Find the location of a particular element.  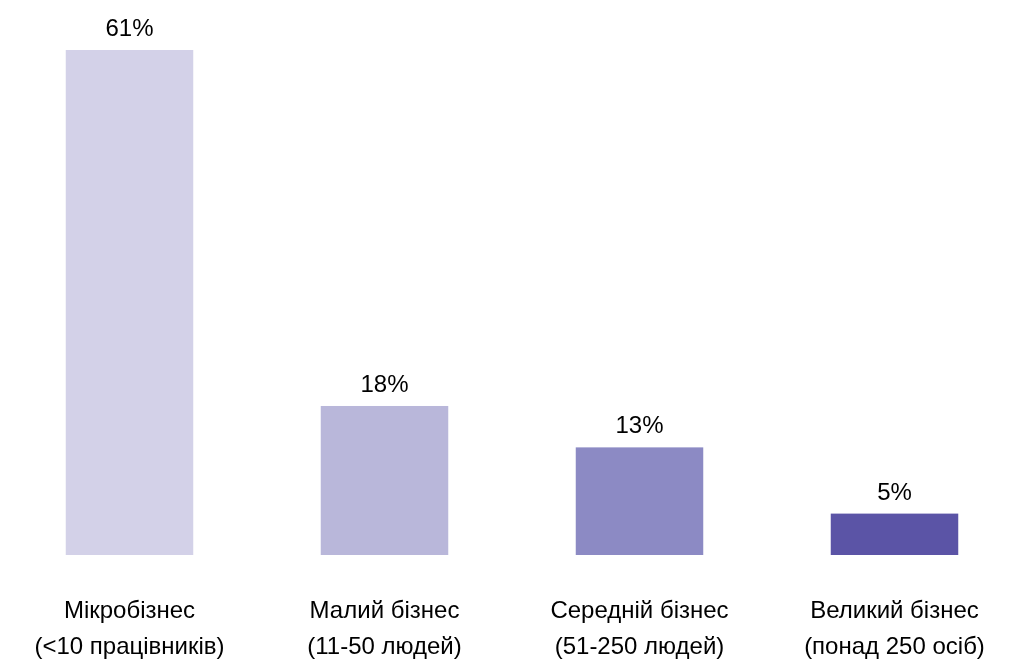

x-tick-label: Малий бізнес (11-50 людей) is located at coordinates (384, 627).